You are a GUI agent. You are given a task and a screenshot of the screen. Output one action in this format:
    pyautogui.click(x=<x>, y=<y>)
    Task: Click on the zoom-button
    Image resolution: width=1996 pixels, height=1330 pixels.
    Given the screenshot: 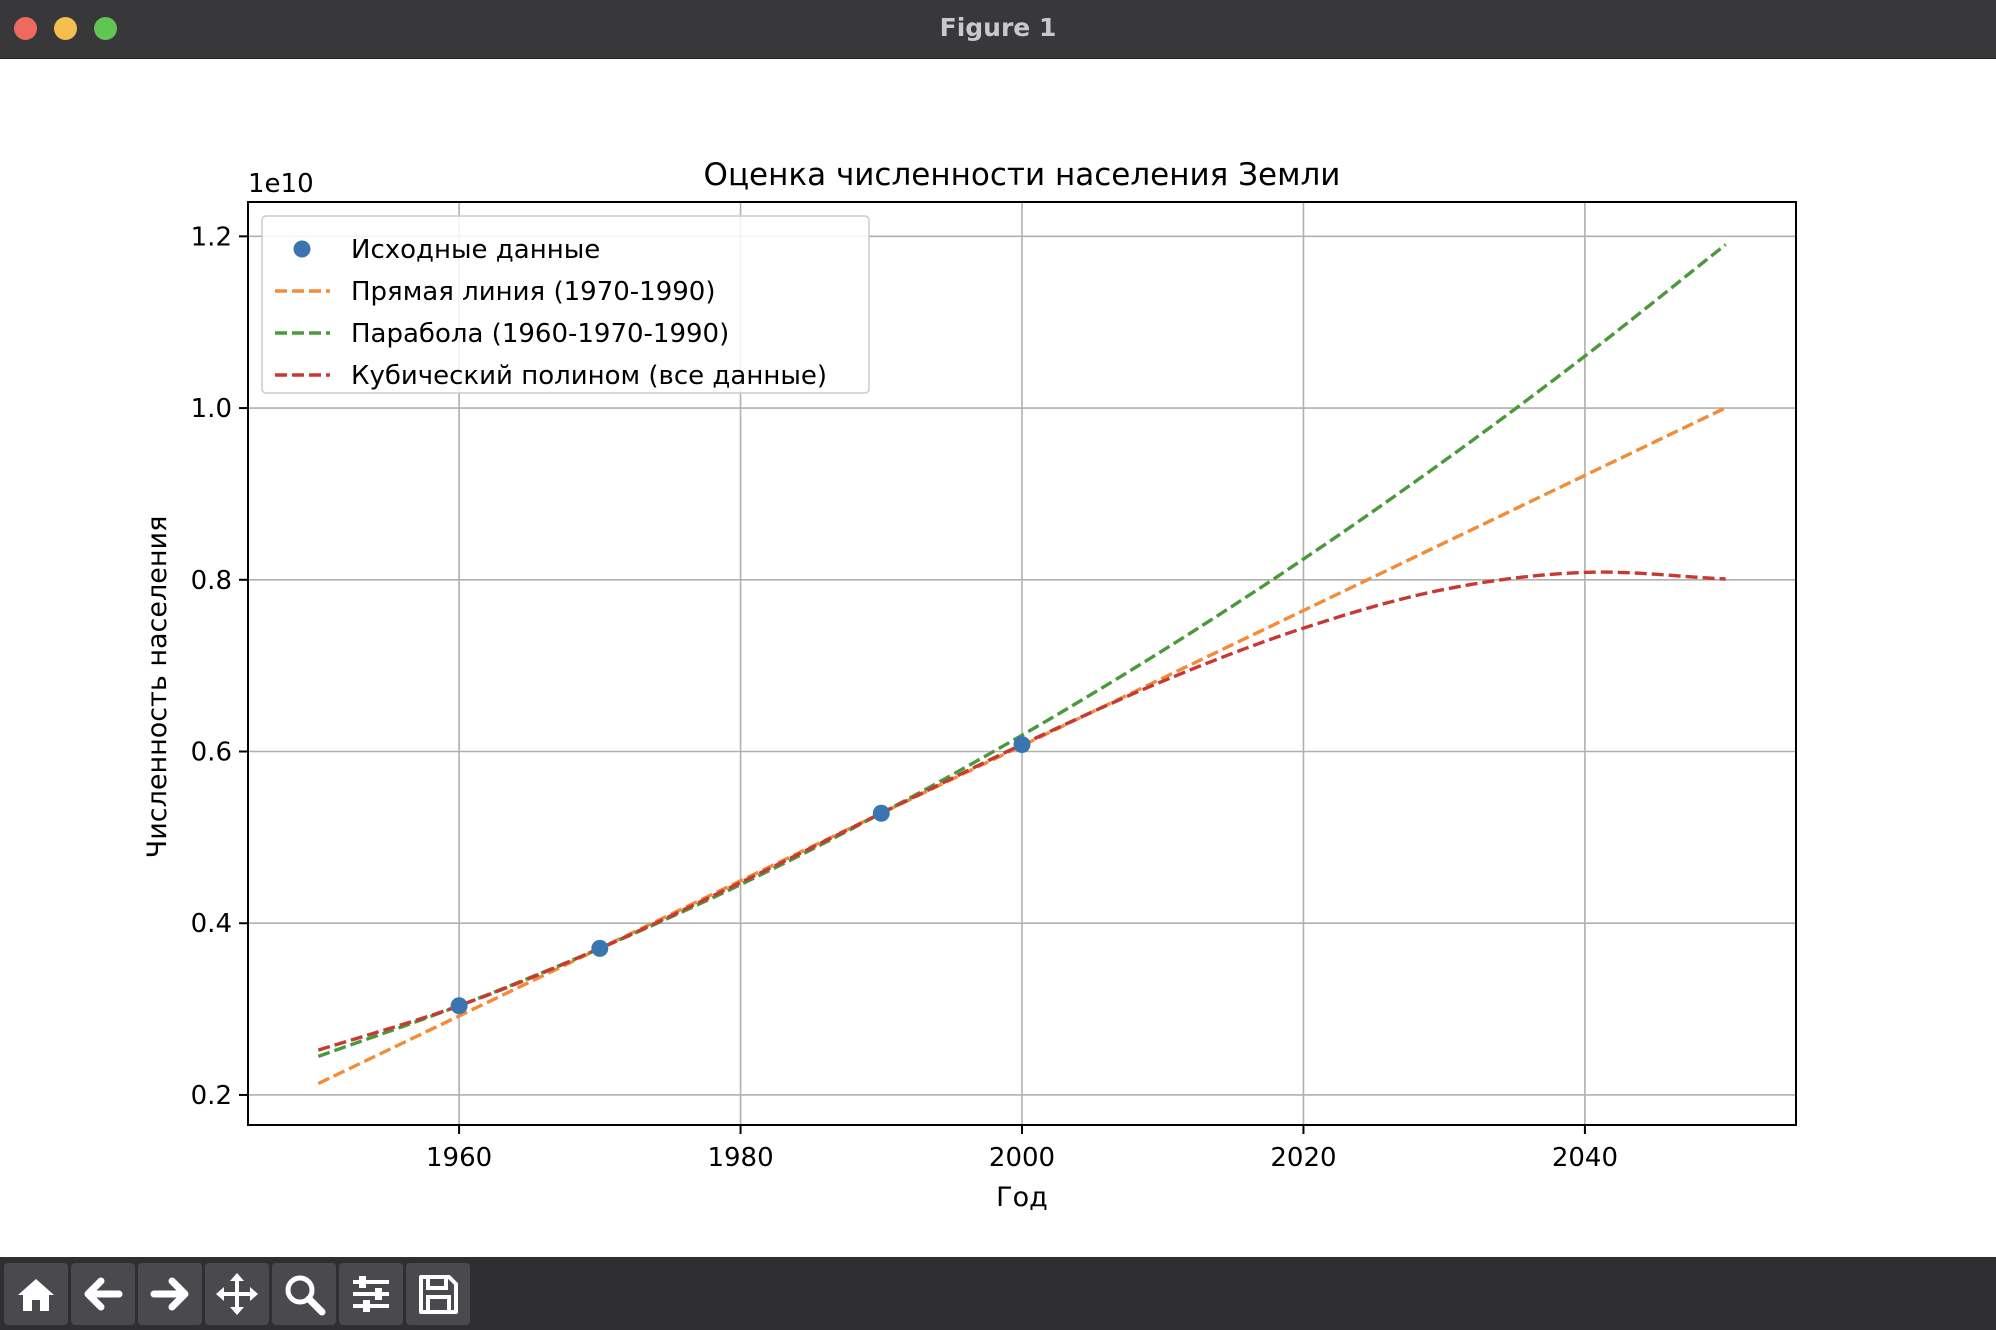 What is the action you would take?
    pyautogui.click(x=304, y=1294)
    